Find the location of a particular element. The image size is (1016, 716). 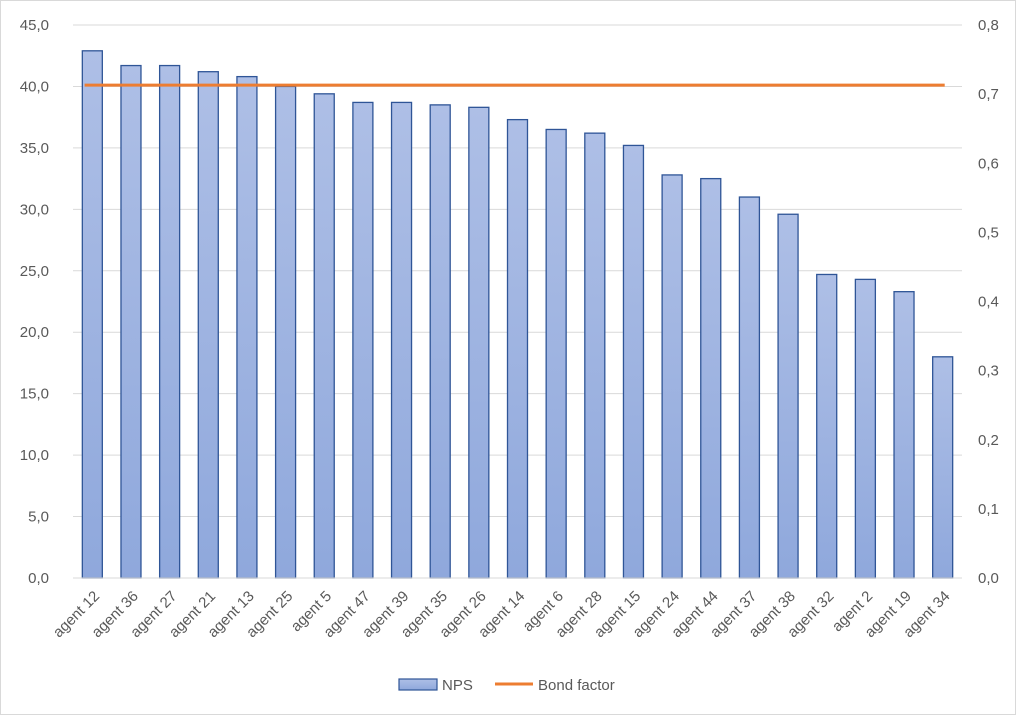

right-axis-tick-label: 0,5 is located at coordinates (988, 232).